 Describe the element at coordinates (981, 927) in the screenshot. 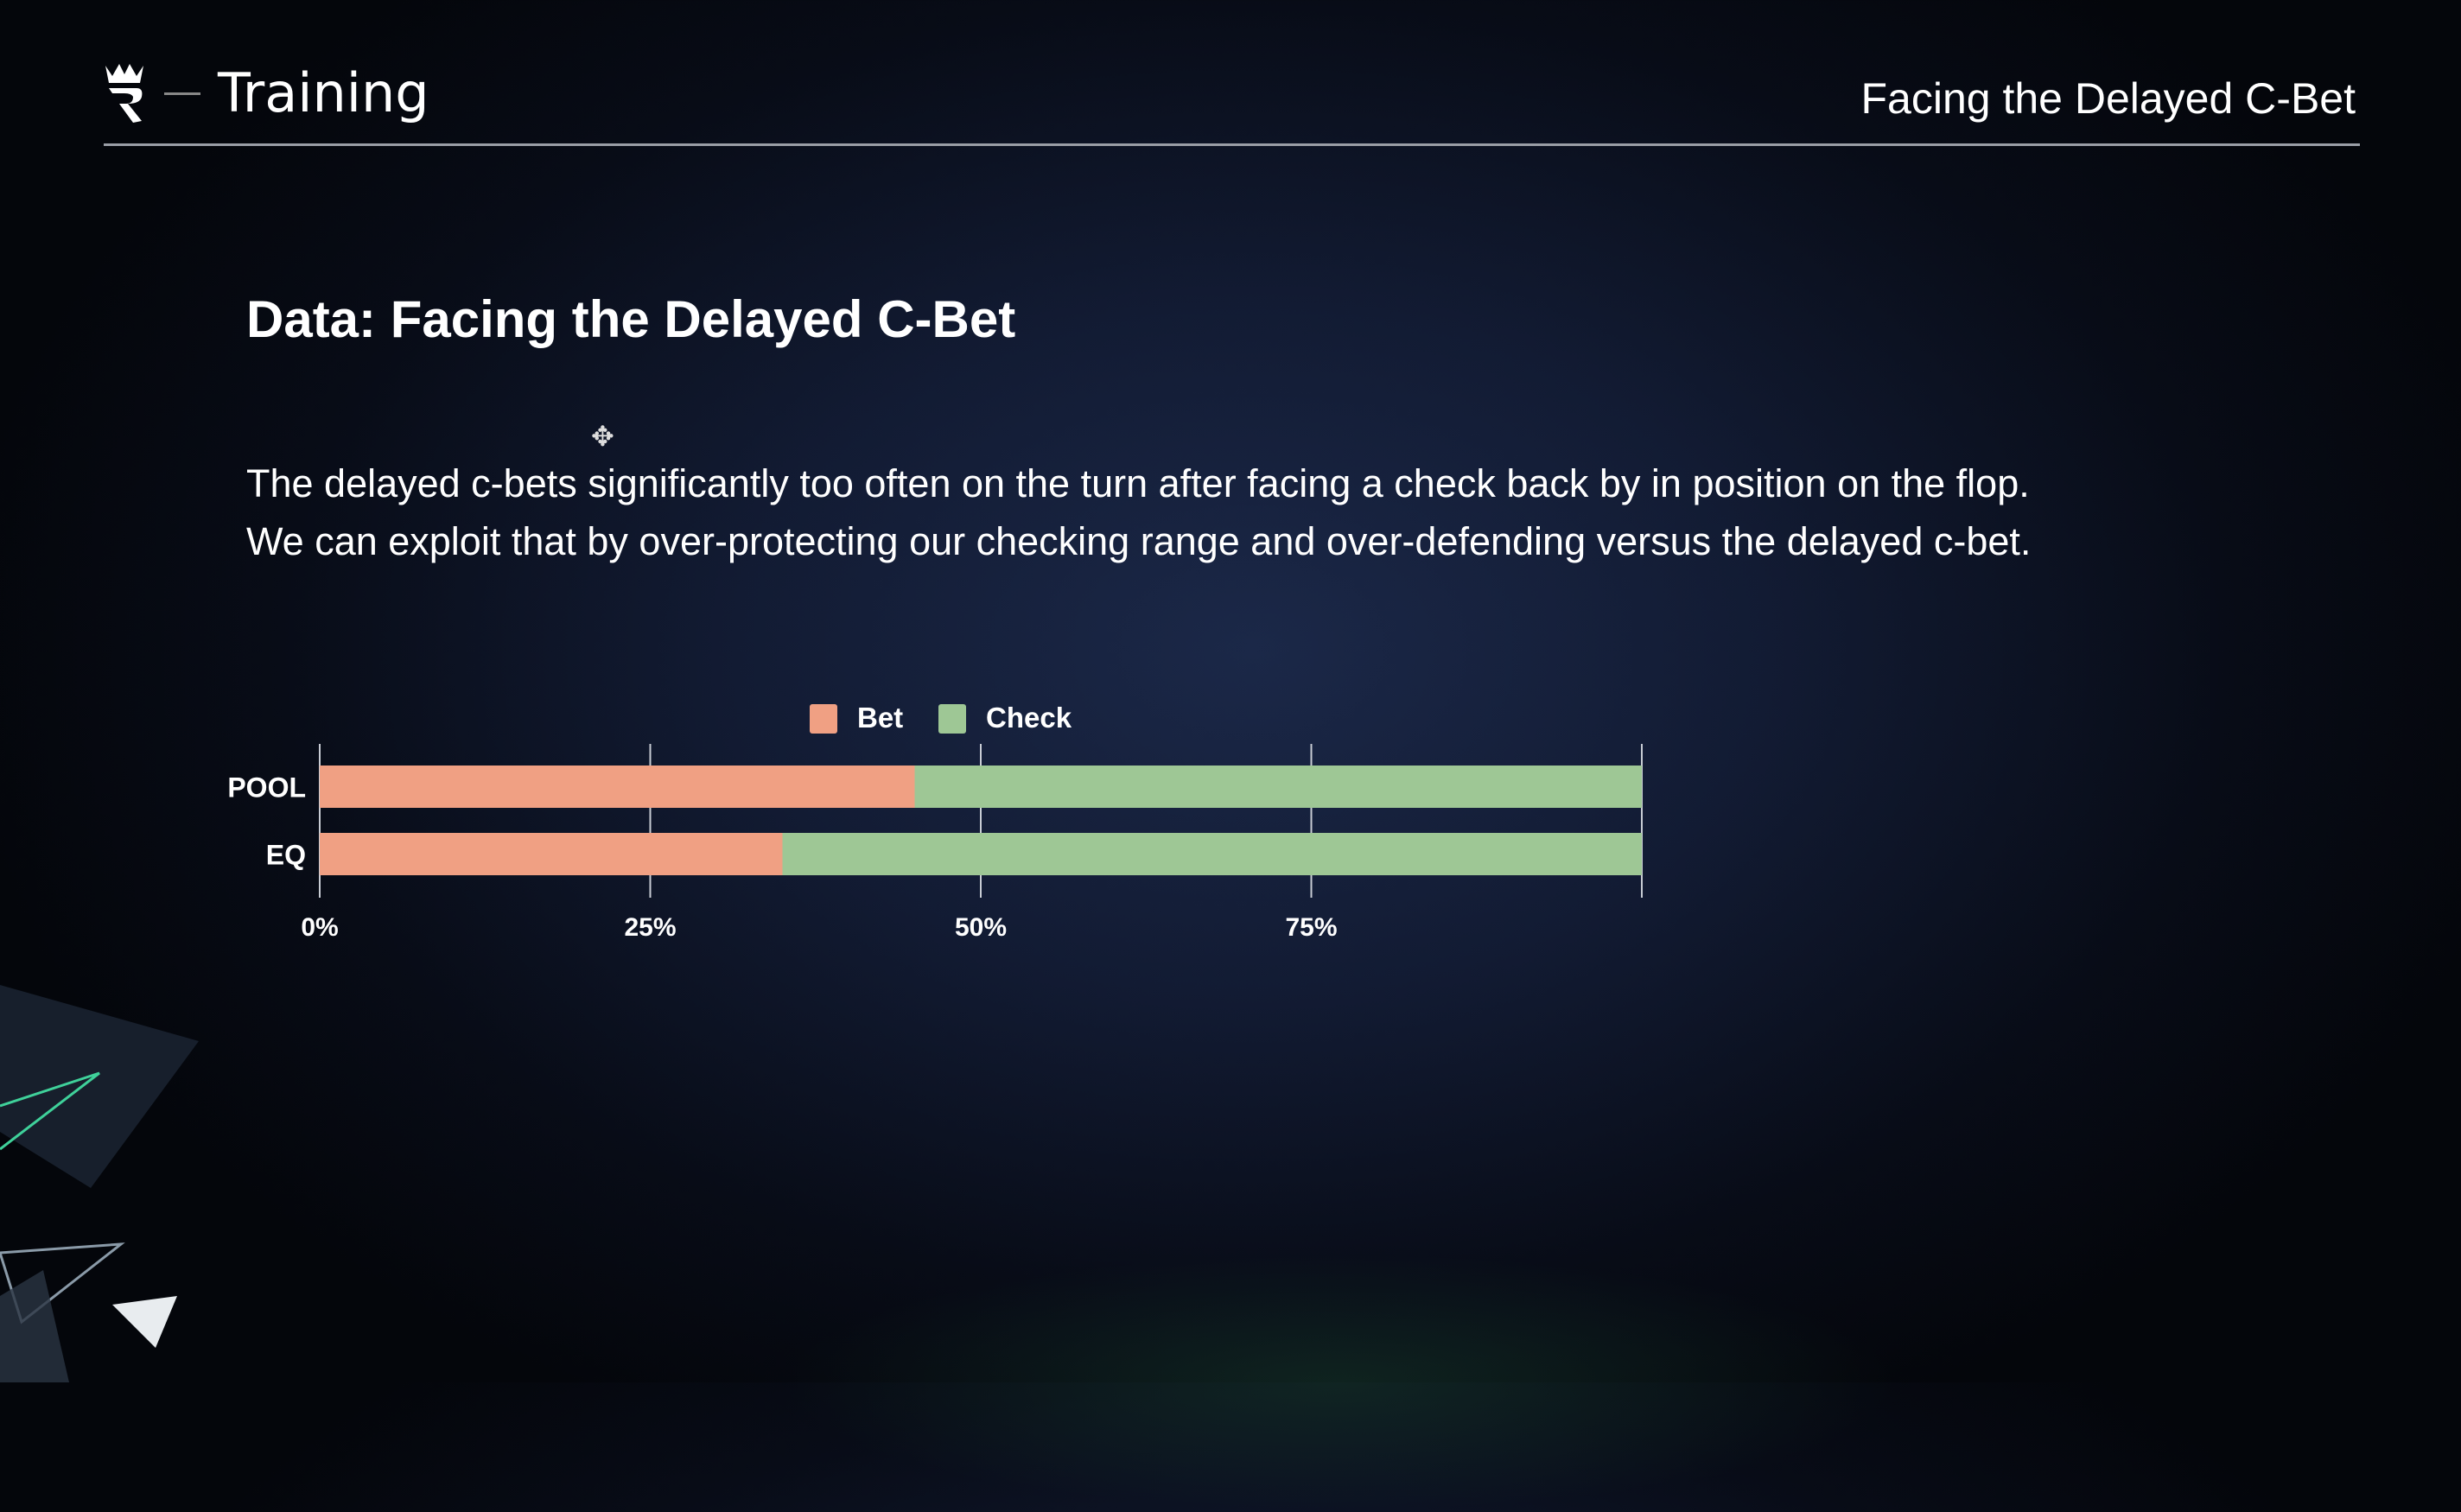

I see `x-tick-label: 50%` at that location.